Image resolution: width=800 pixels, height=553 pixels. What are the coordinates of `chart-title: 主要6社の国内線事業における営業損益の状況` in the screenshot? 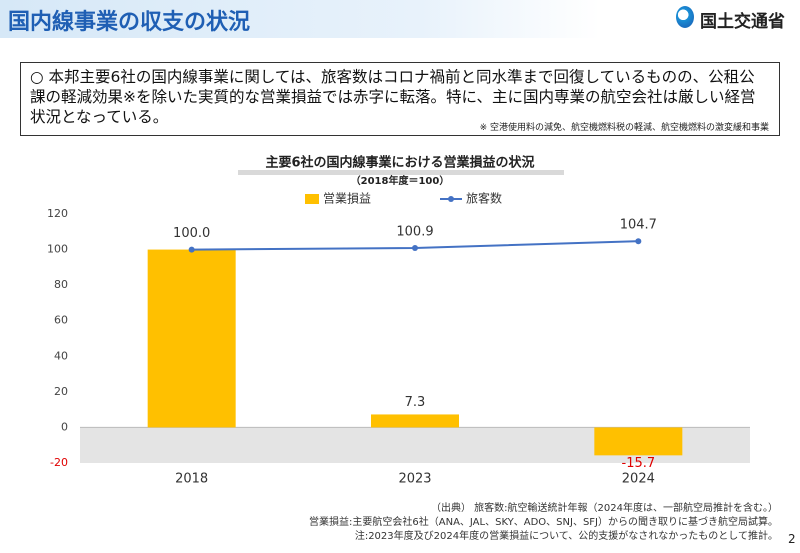 It's located at (399, 163).